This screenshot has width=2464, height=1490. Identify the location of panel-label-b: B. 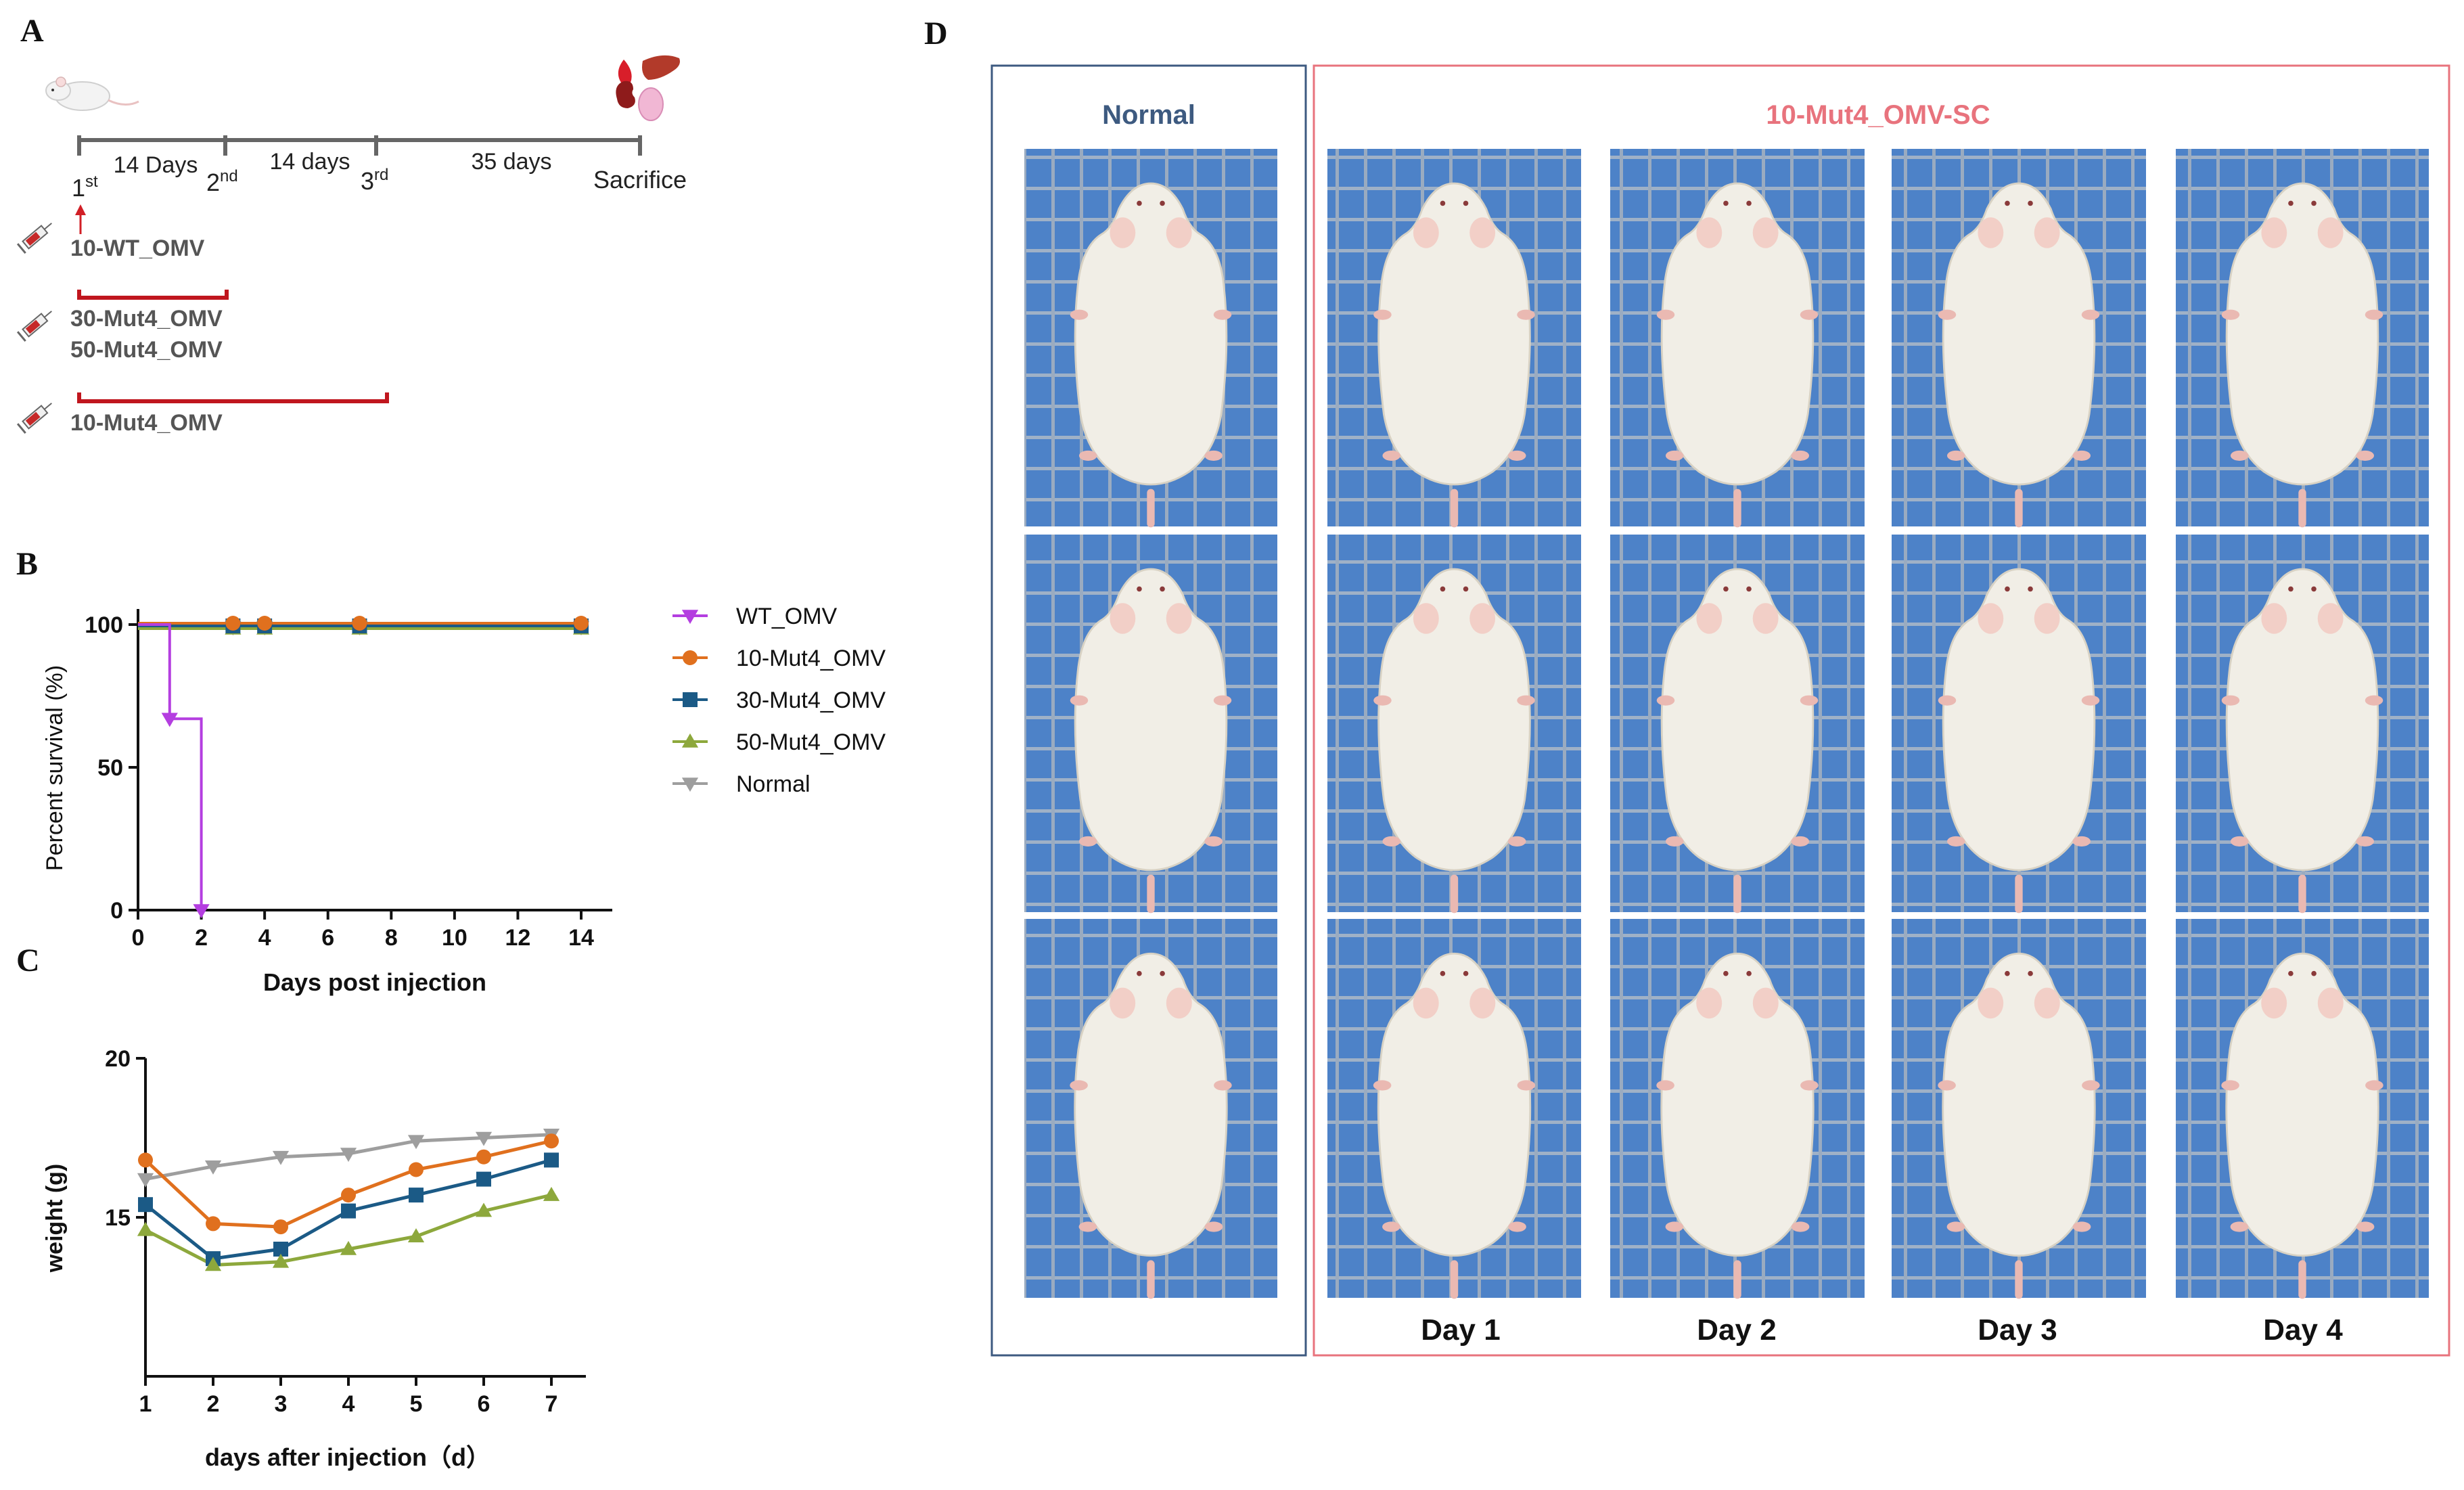
(27, 564).